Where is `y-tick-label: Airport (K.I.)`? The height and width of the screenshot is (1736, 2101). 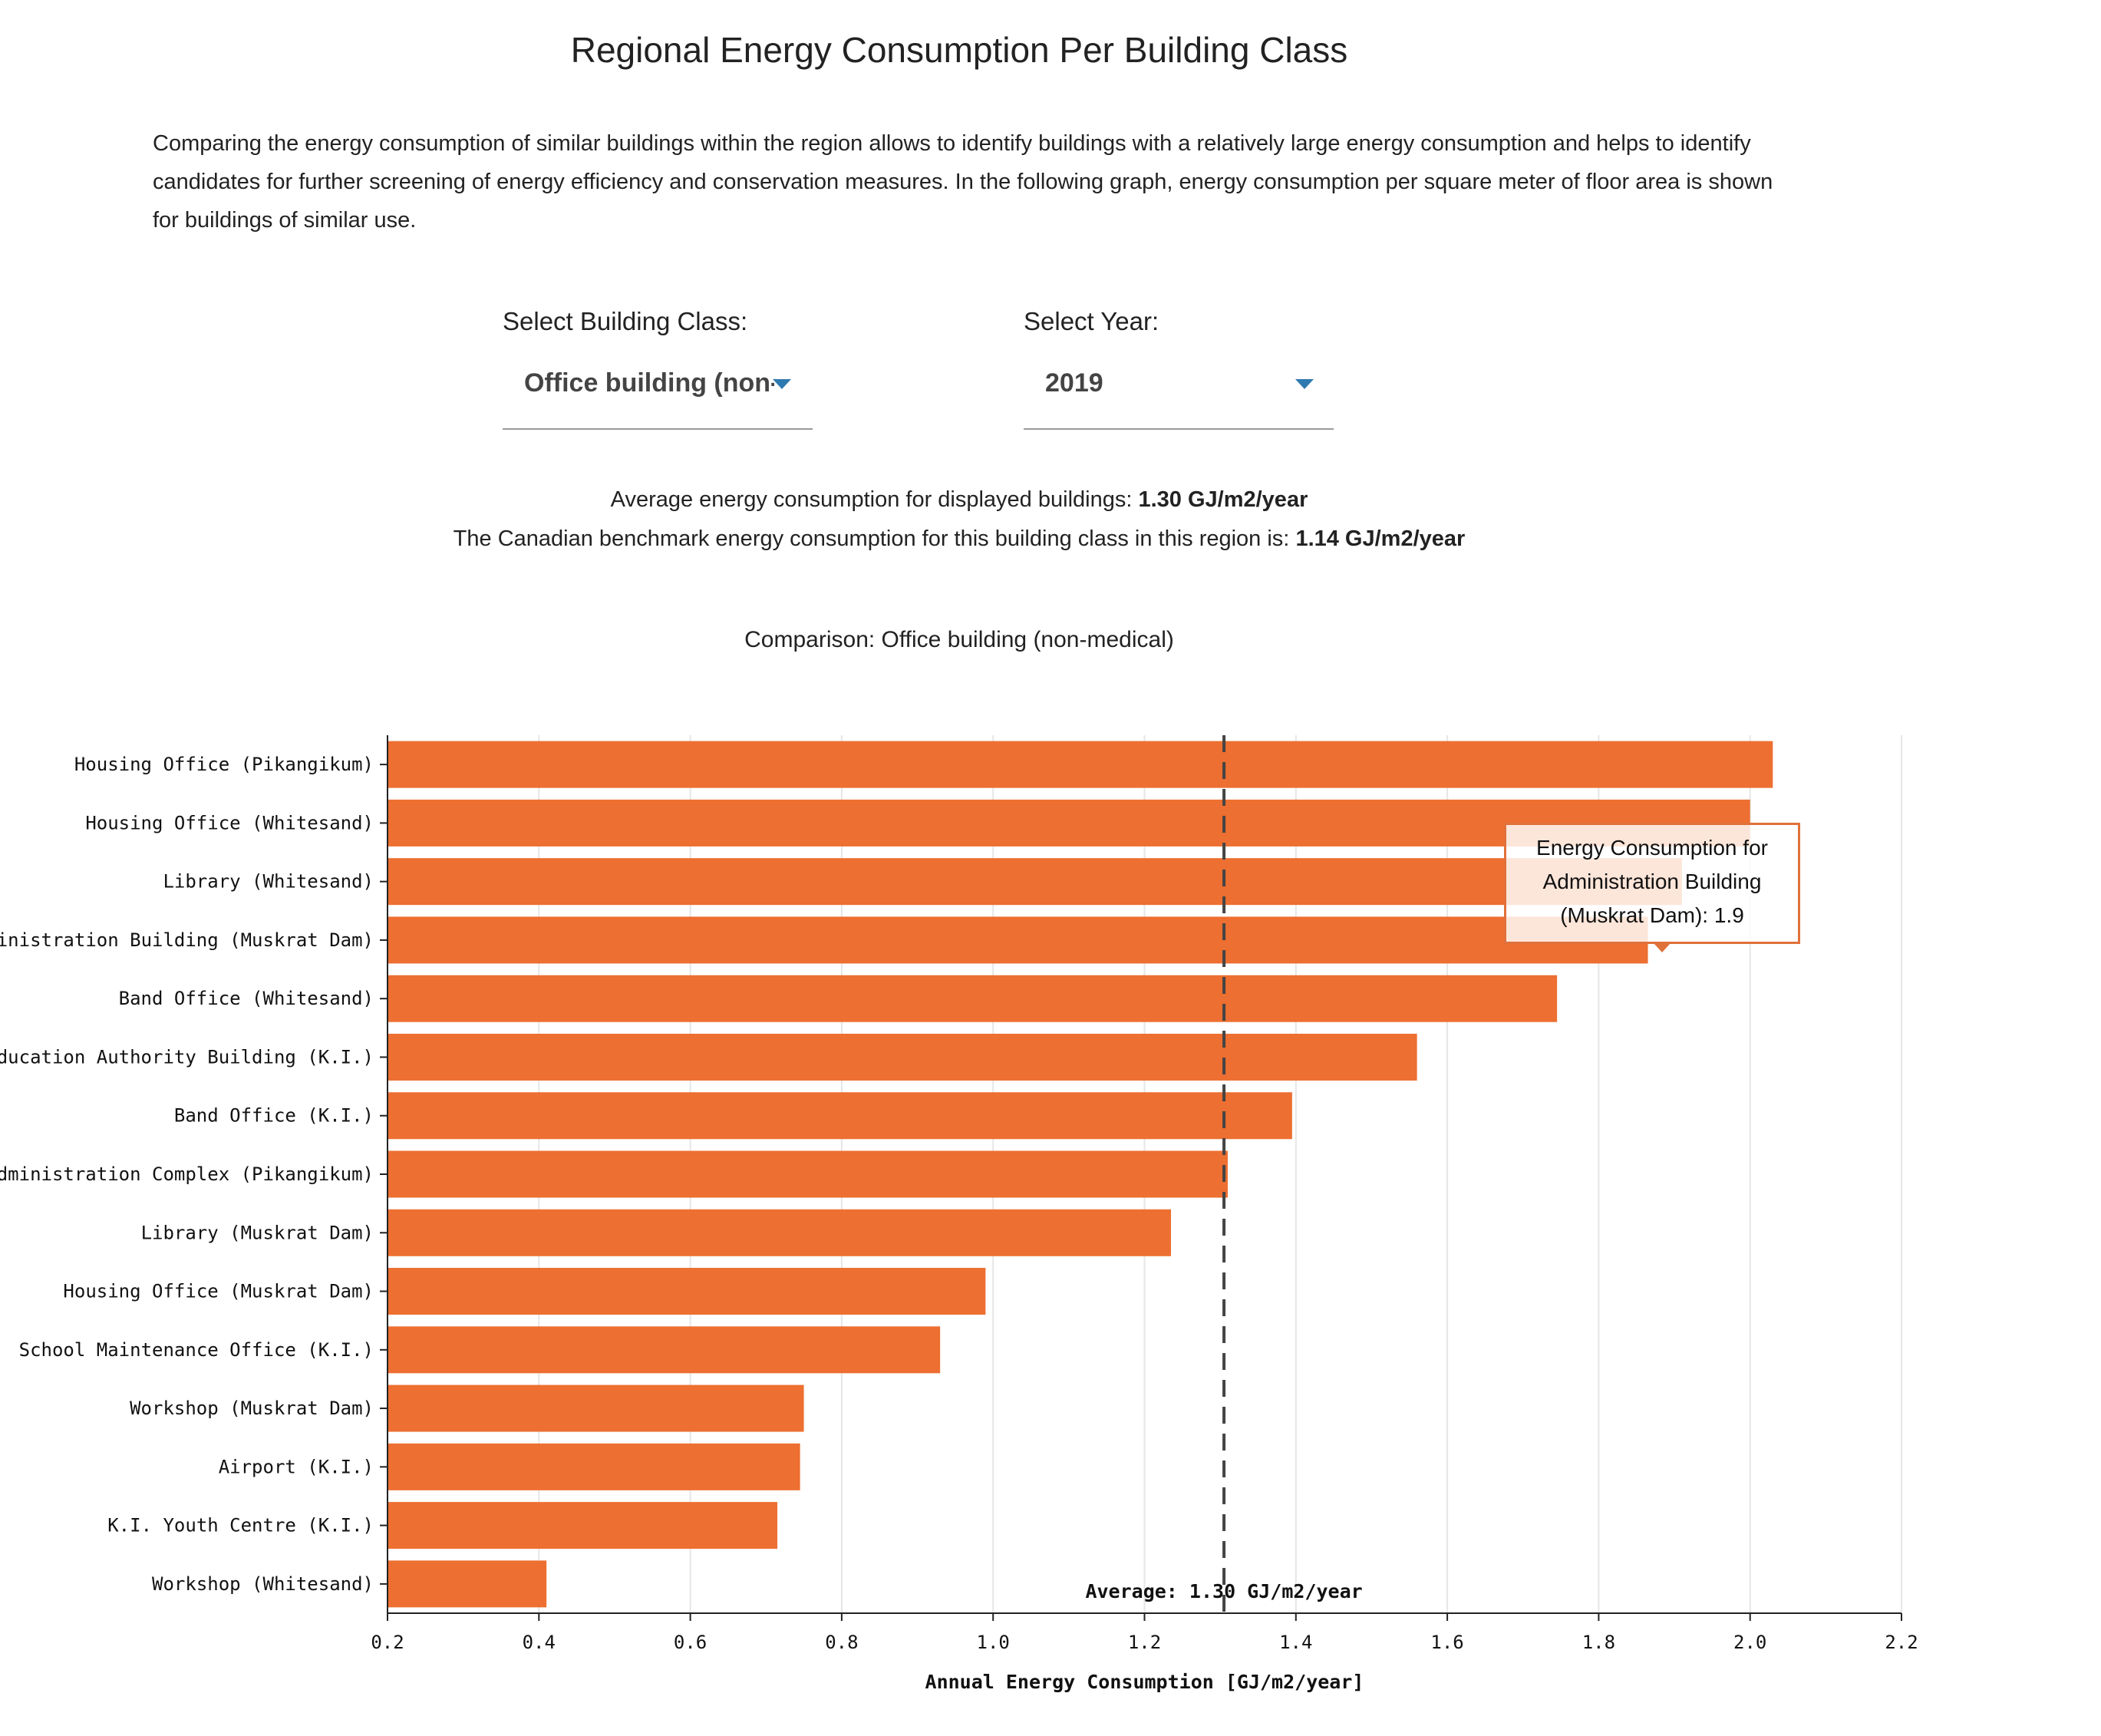
y-tick-label: Airport (K.I.) is located at coordinates (296, 1466).